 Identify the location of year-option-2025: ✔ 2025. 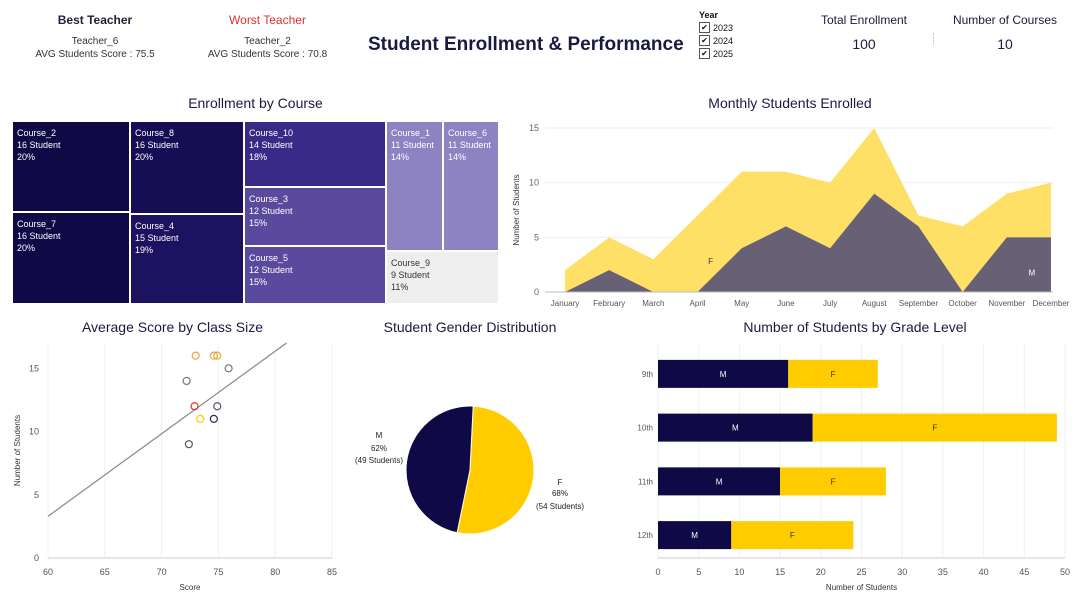
(716, 53).